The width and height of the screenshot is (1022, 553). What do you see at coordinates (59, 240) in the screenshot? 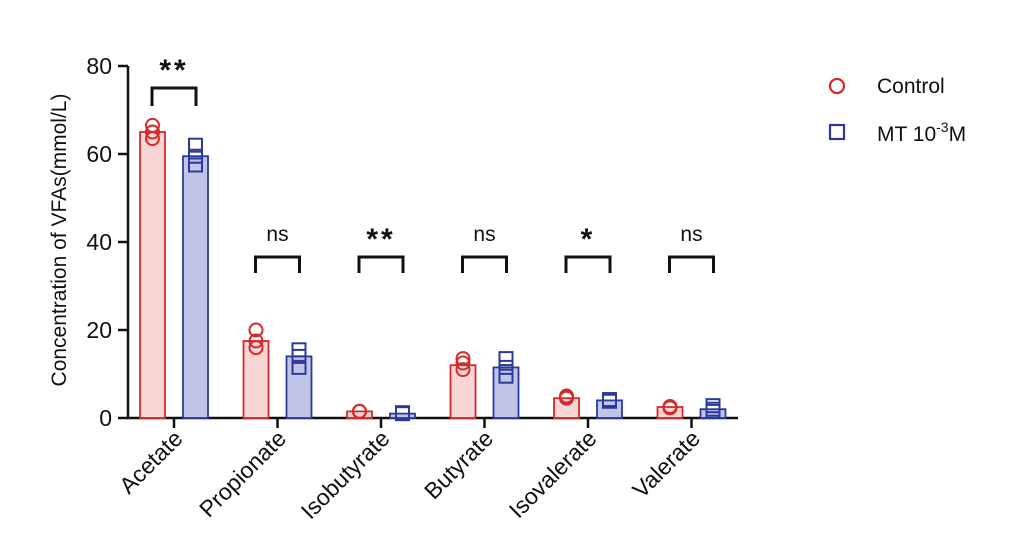
I see `y-axis-label: Concentration of VFAs(mmol/L)` at bounding box center [59, 240].